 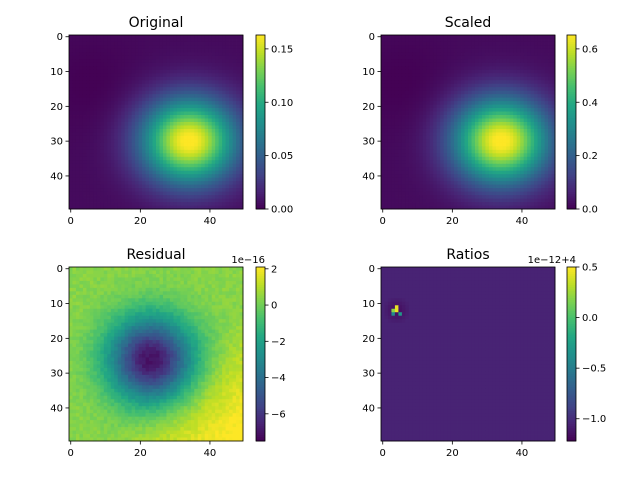 What do you see at coordinates (260, 86) in the screenshot?
I see `colorbar-step` at bounding box center [260, 86].